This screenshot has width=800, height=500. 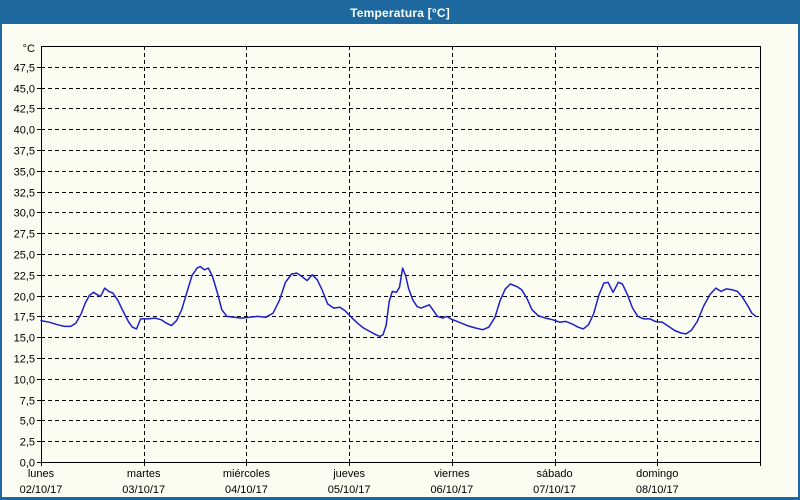 I want to click on x-axis-day-label: lunes, so click(x=41, y=474).